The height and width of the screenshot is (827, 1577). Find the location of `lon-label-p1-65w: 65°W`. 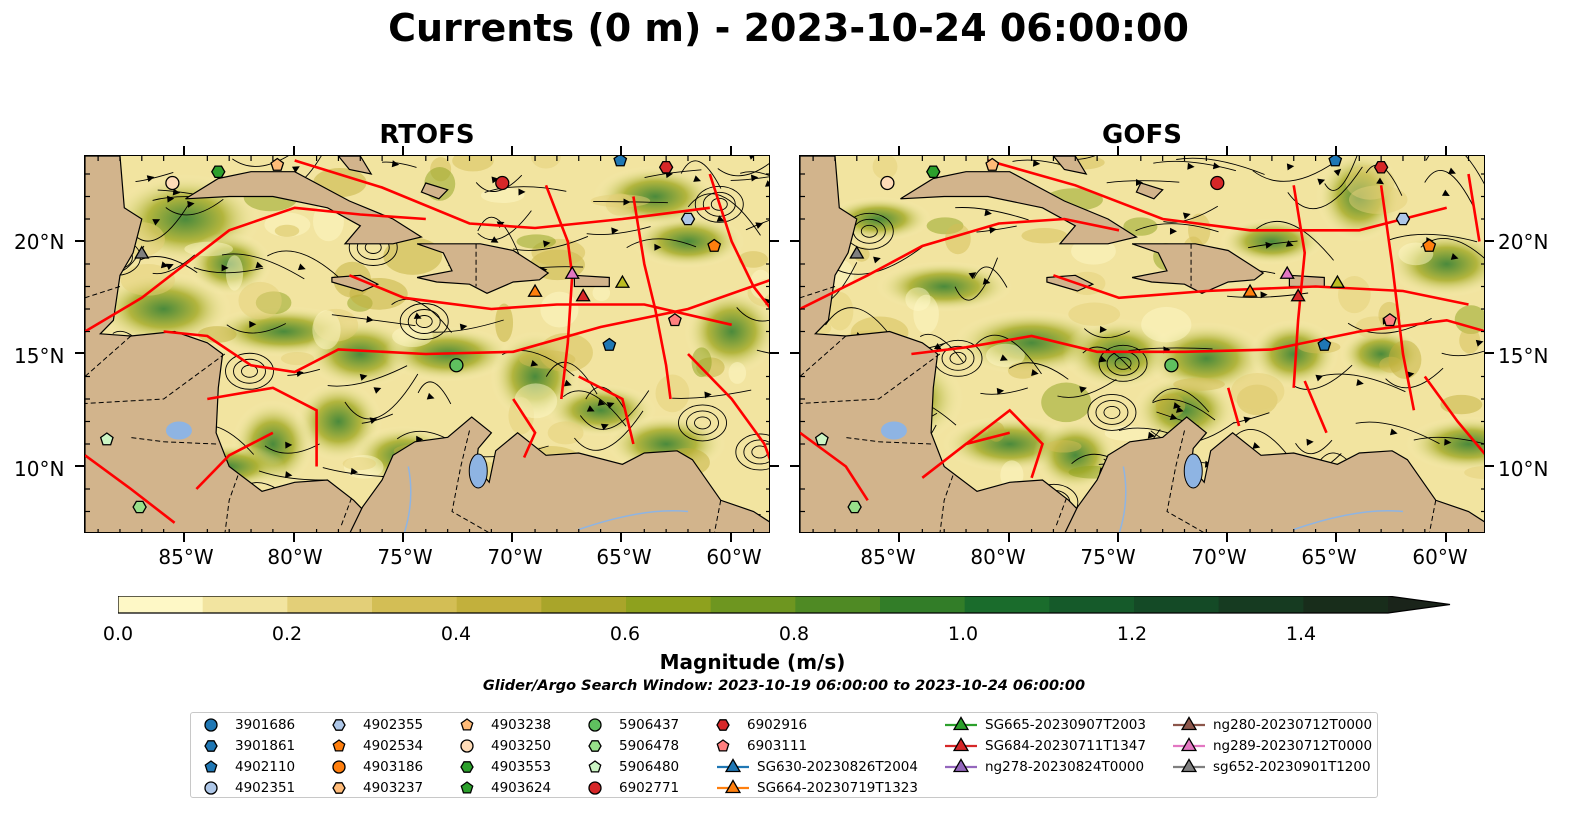

lon-label-p1-65w: 65°W is located at coordinates (624, 557).